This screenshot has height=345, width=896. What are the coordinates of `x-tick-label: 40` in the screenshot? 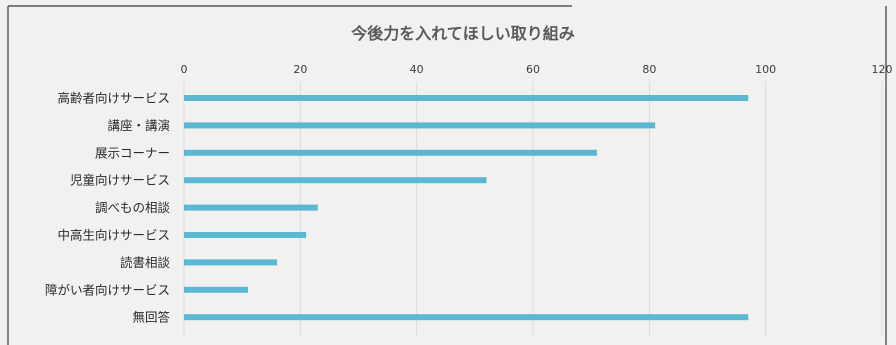 It's located at (417, 69).